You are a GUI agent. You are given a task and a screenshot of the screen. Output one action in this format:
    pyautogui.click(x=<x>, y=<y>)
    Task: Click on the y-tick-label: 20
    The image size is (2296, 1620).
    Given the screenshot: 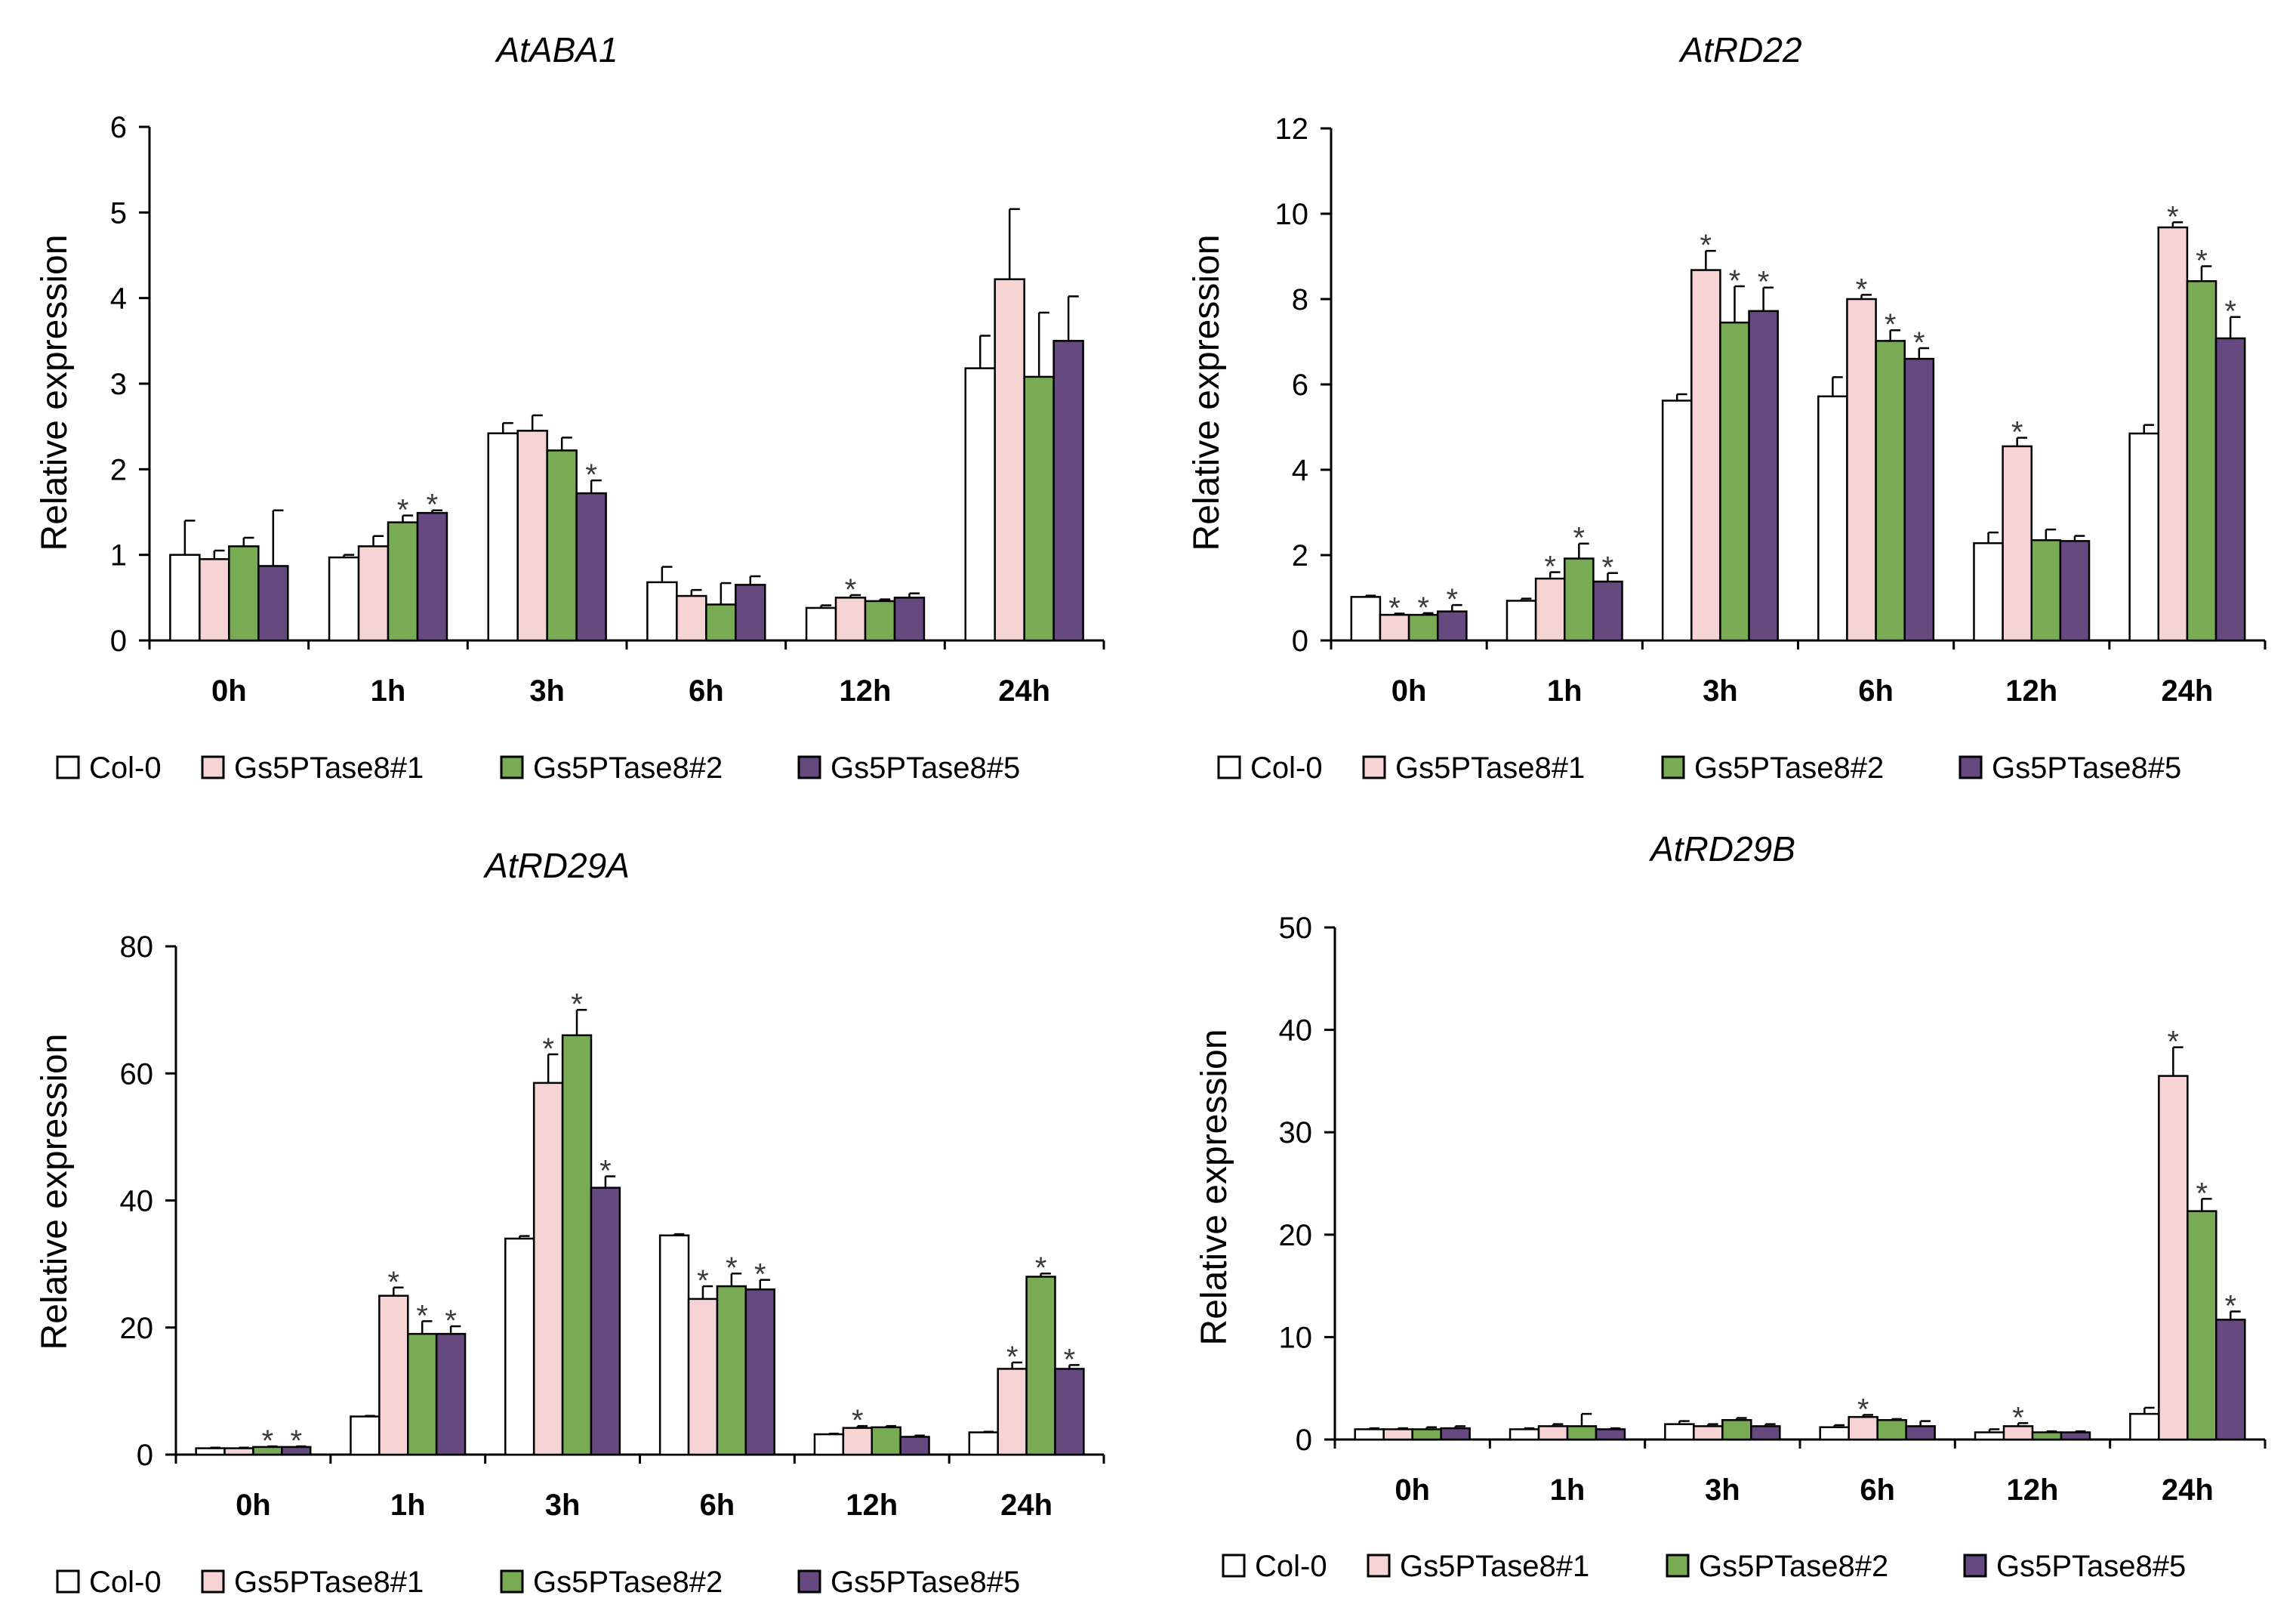 What is the action you would take?
    pyautogui.click(x=137, y=1328)
    